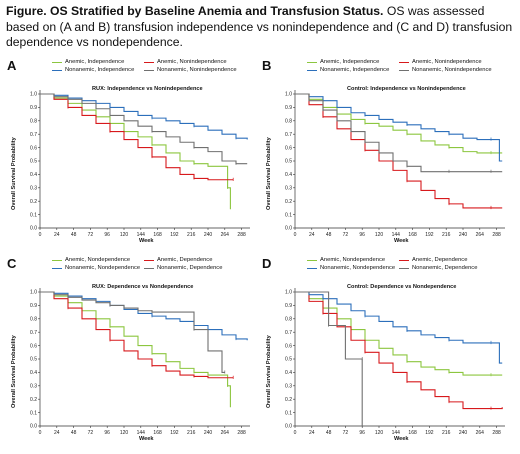  I want to click on legend-label: Nonanemic, Independence, so click(100, 70).